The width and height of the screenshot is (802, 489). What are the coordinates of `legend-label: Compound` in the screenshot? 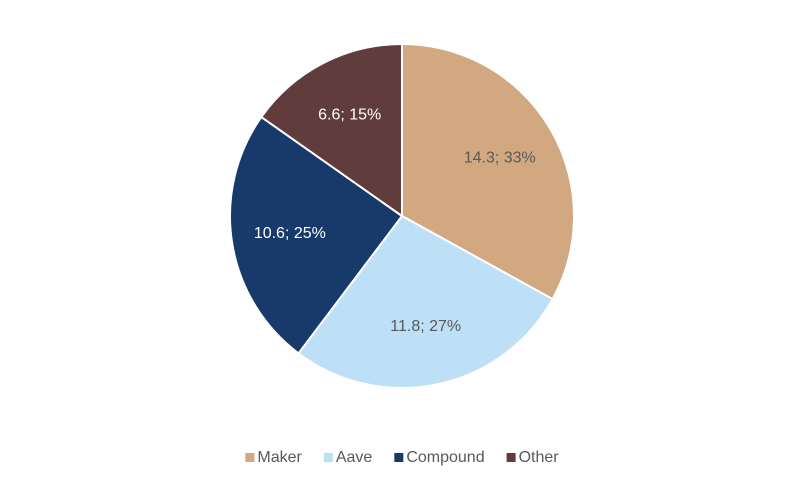 It's located at (445, 457).